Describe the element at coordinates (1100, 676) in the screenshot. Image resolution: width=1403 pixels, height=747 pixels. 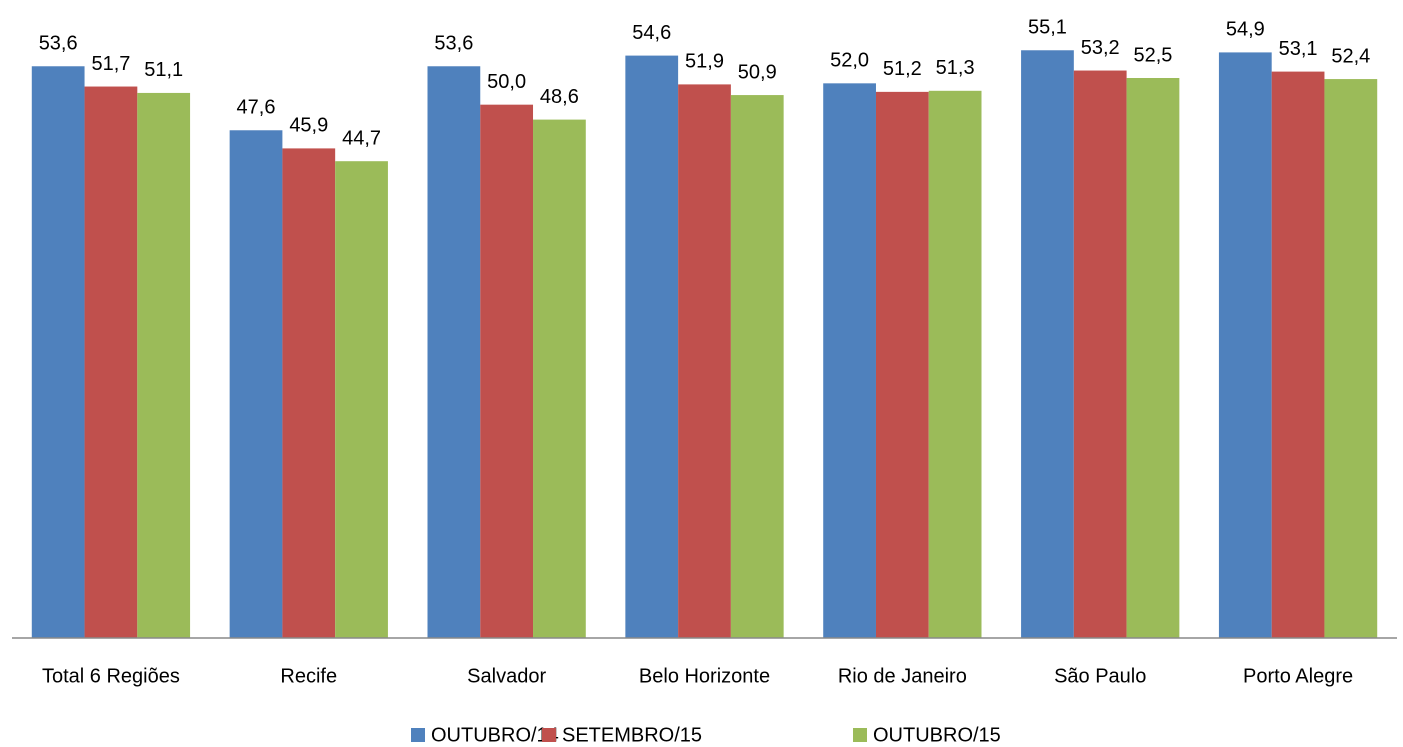
I see `x-tick-label: São Paulo` at that location.